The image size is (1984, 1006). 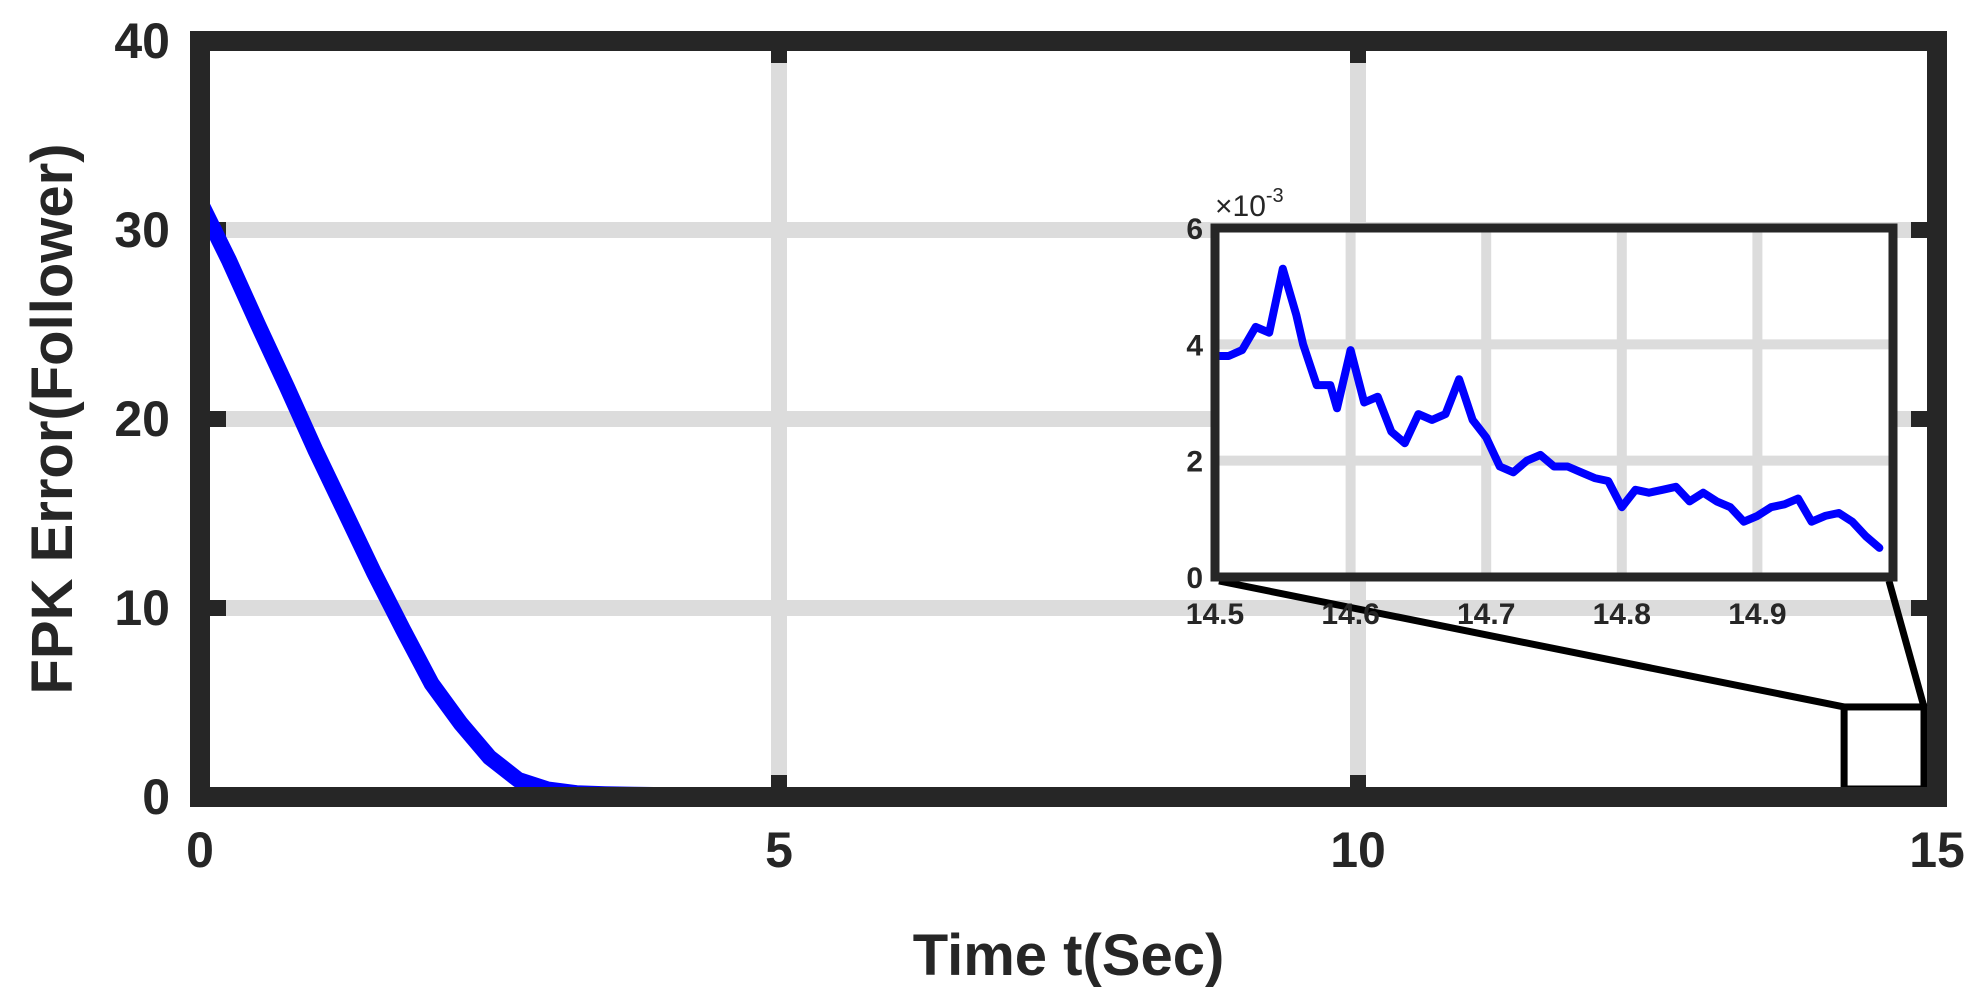 What do you see at coordinates (1240, 206) in the screenshot?
I see `inset-exponent-prefix: ×10` at bounding box center [1240, 206].